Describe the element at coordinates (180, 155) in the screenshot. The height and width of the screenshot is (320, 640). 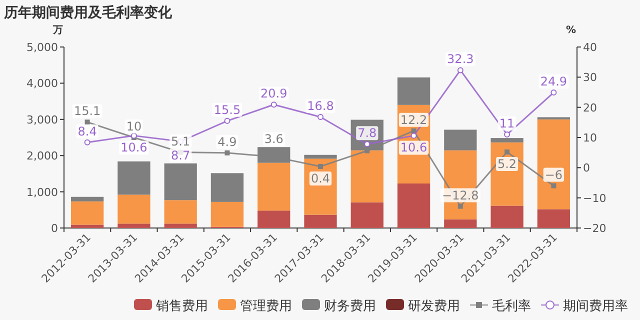
I see `data-label: 8.7` at that location.